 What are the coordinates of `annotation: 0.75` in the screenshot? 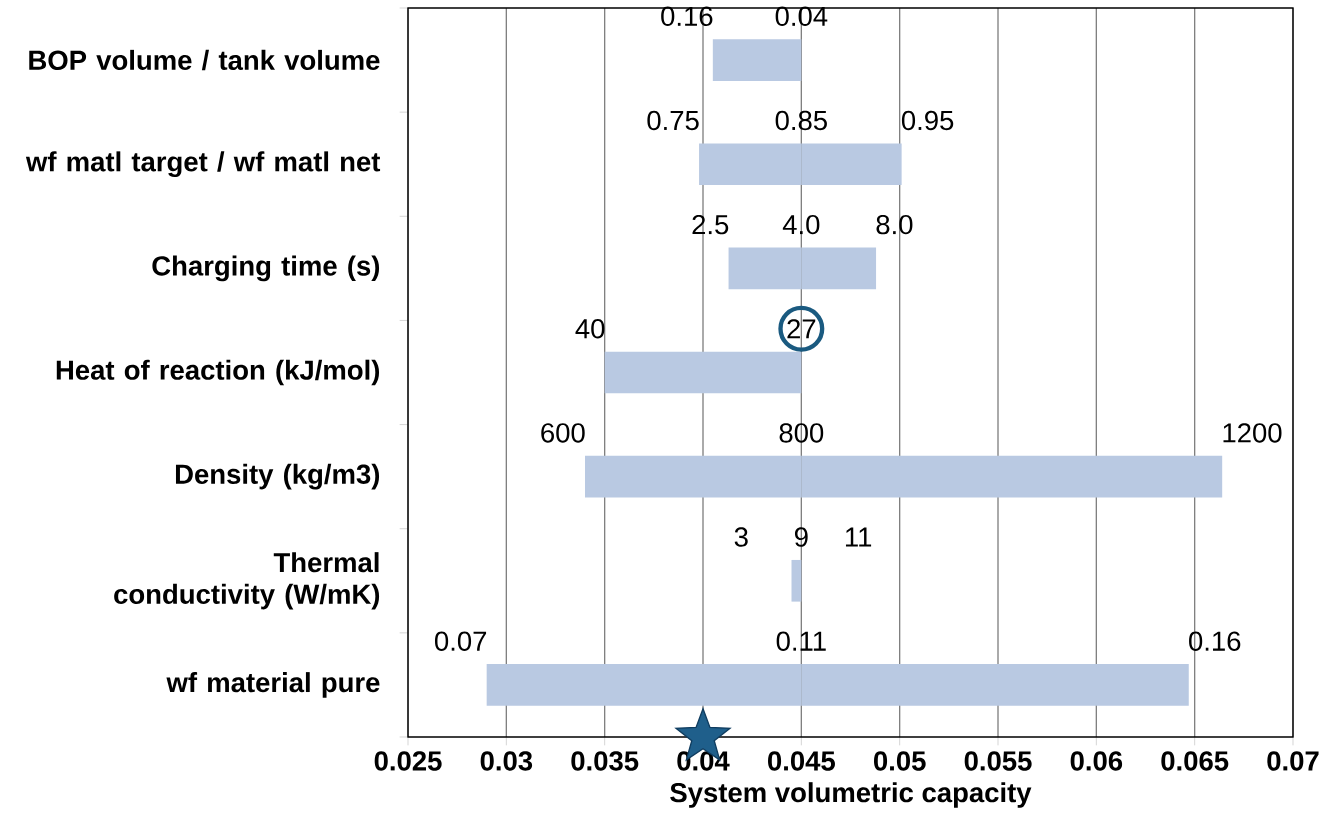 It's located at (673, 120).